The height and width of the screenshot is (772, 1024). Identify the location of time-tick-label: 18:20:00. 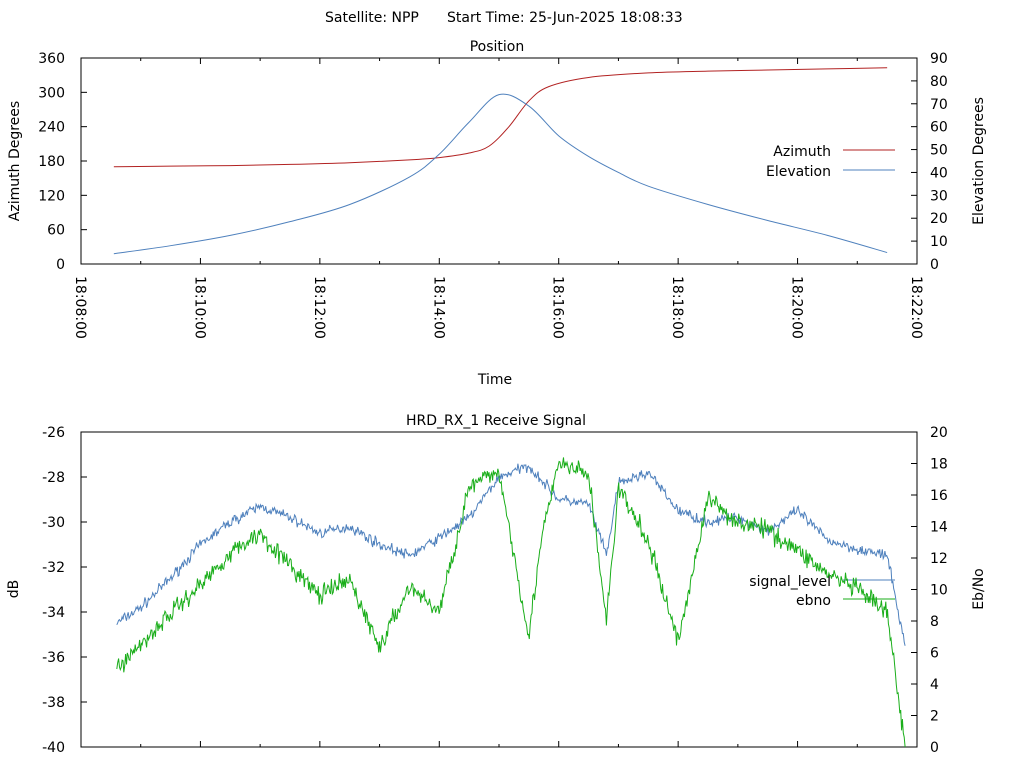
(797, 307).